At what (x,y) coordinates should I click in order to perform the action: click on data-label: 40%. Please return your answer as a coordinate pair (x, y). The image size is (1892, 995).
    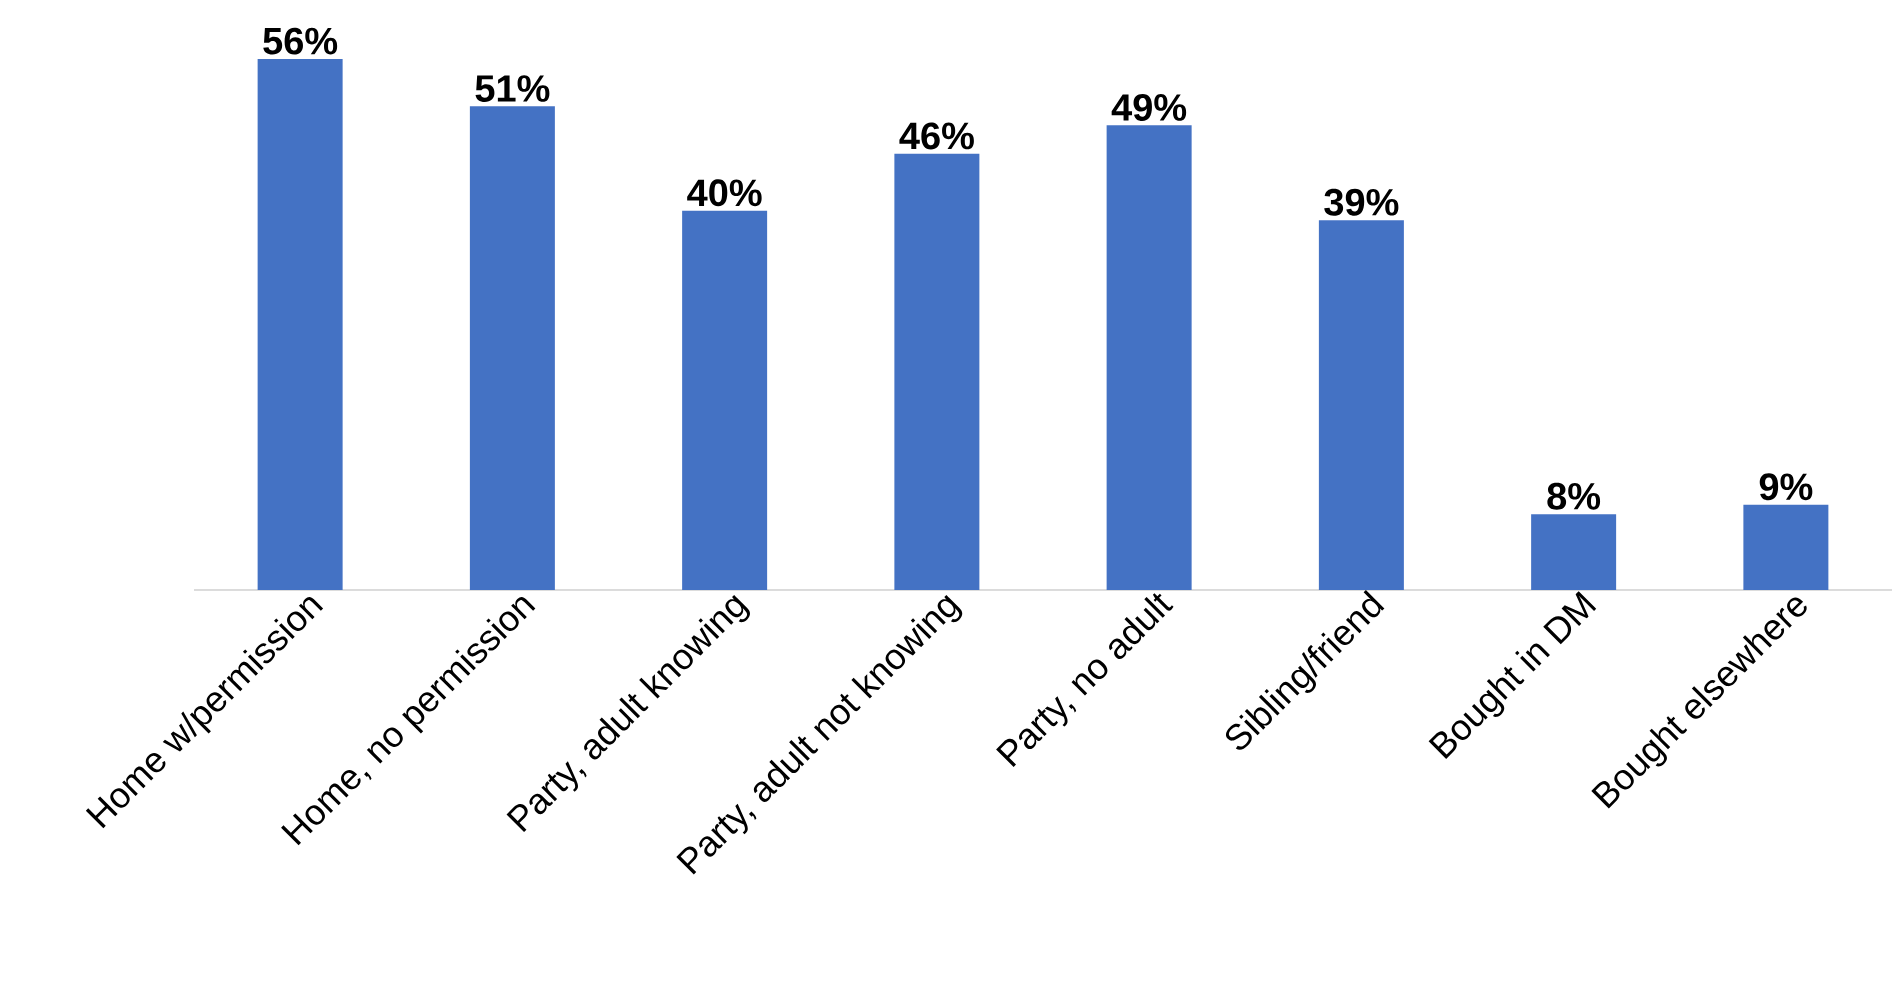
    Looking at the image, I should click on (724, 193).